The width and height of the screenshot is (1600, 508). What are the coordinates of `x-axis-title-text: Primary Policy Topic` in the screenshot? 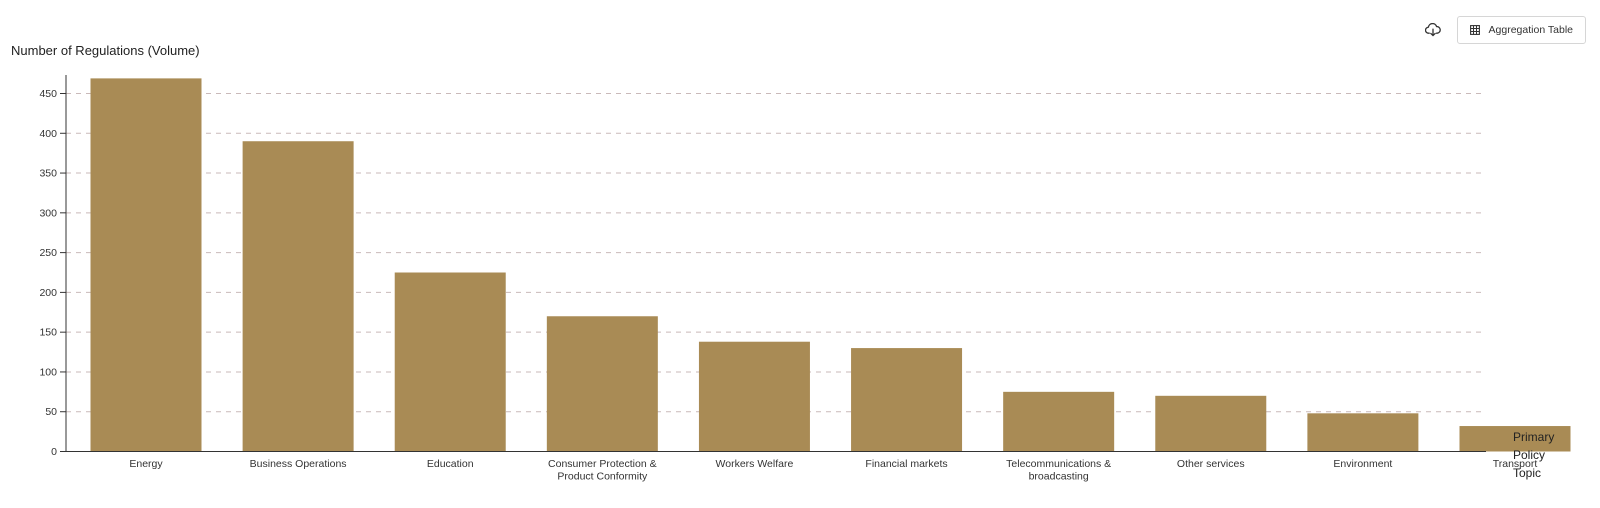 It's located at (1533, 455).